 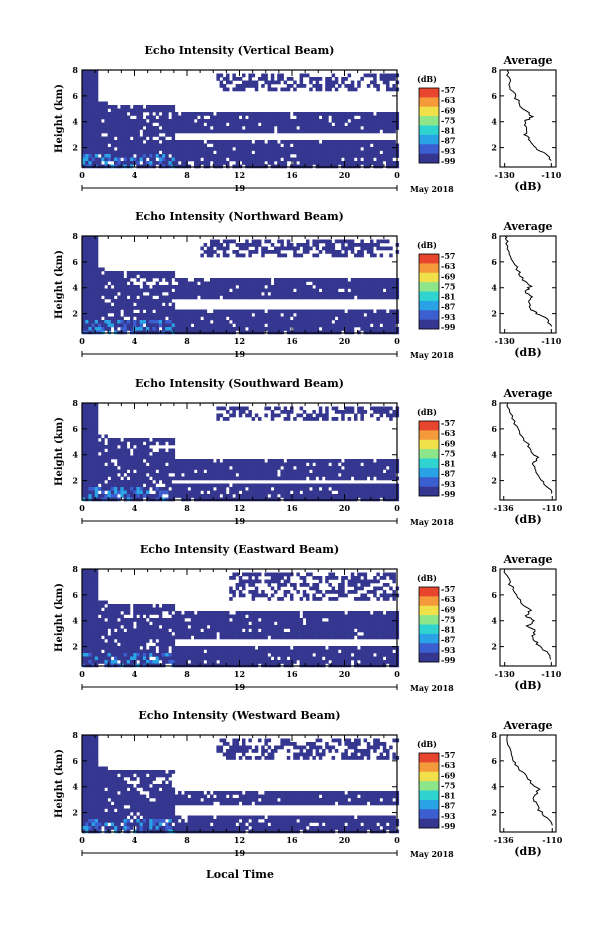 I want to click on x-tick-label: 0, so click(x=397, y=508).